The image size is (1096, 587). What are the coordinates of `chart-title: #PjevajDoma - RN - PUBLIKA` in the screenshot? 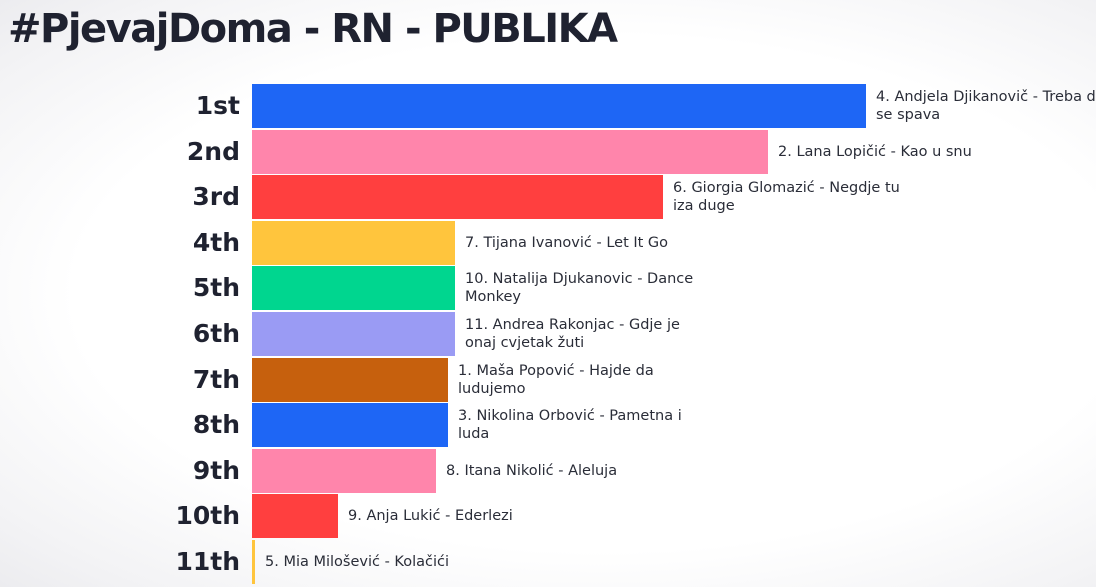 It's located at (313, 29).